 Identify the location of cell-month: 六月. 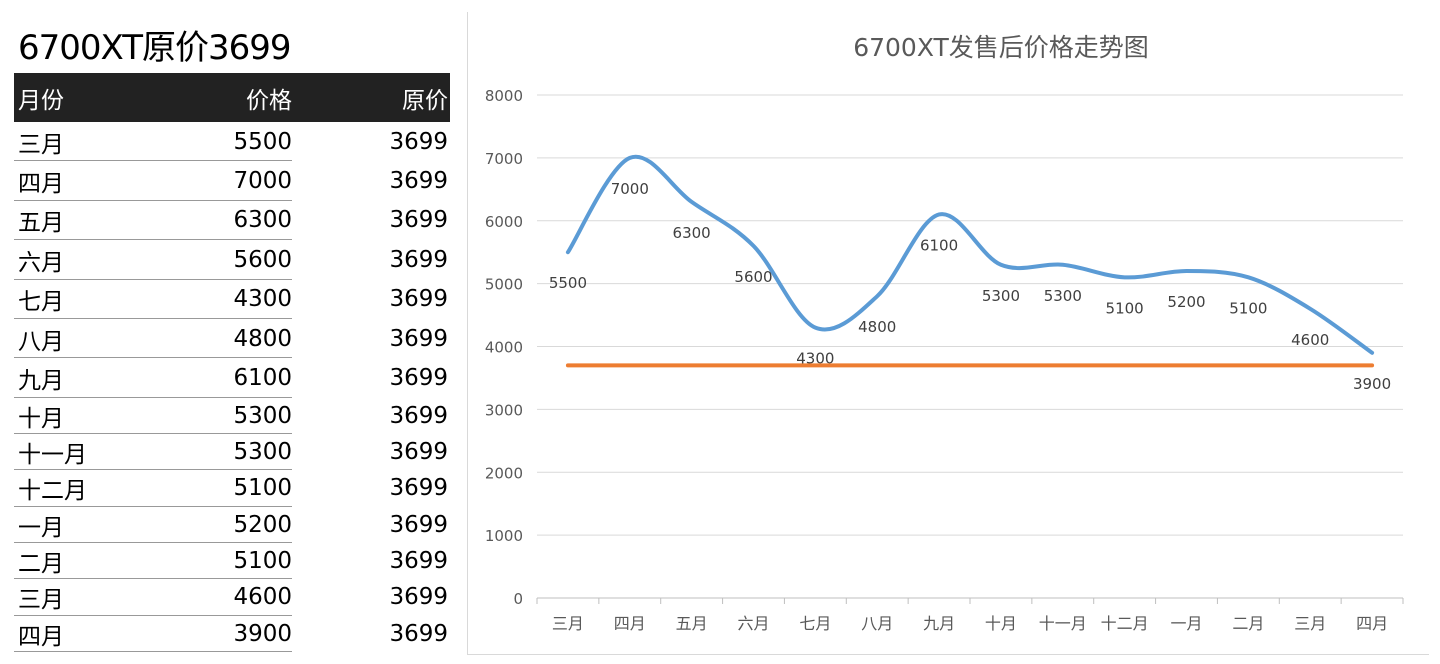
(41, 262).